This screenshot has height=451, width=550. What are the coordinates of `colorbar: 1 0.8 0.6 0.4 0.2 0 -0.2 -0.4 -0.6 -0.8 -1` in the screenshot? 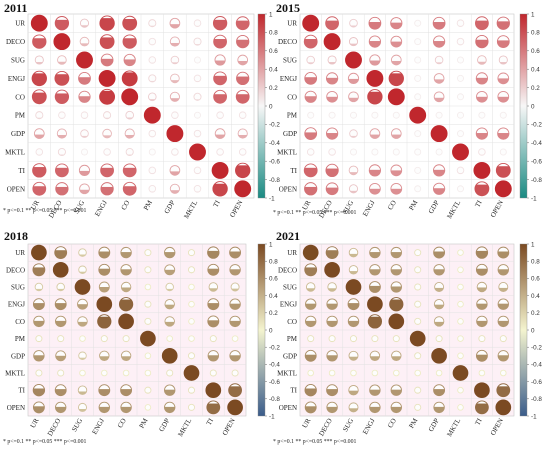 It's located at (268, 330).